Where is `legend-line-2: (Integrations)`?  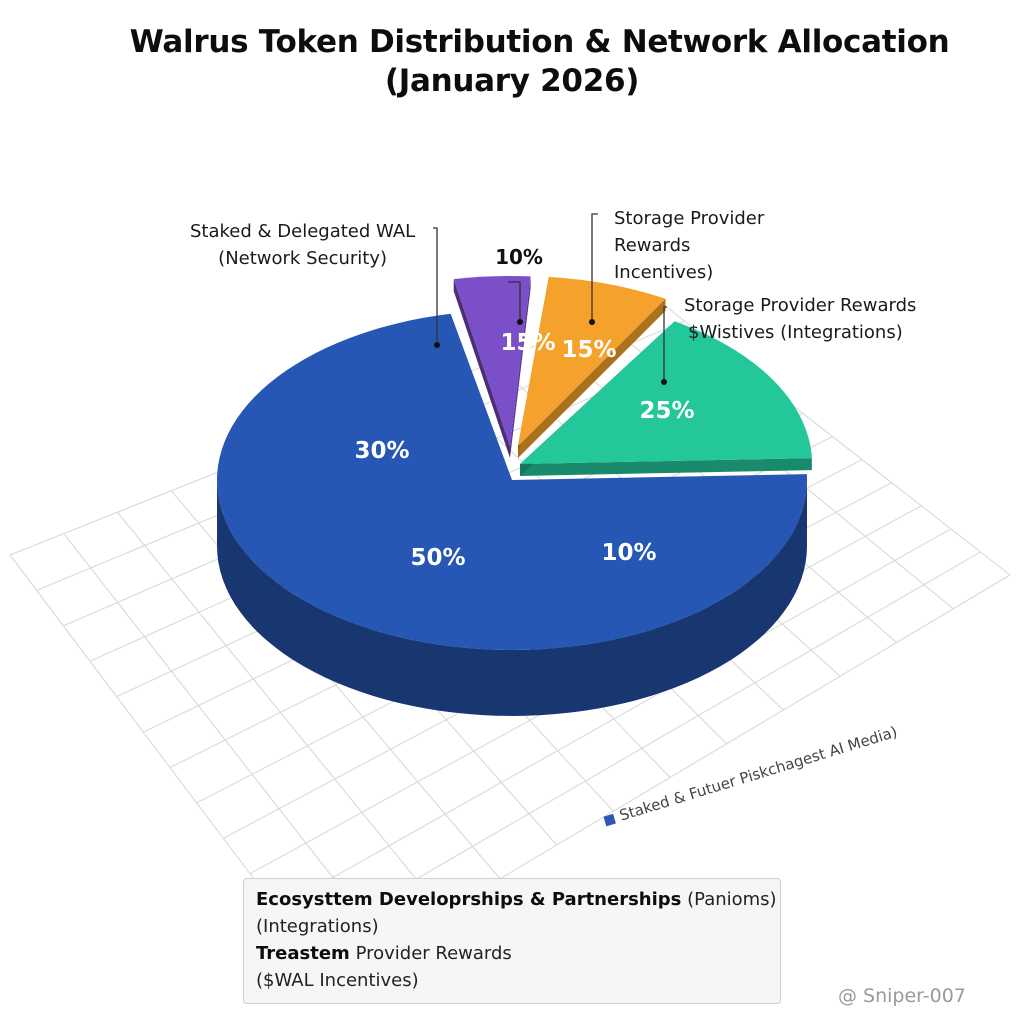 legend-line-2: (Integrations) is located at coordinates (317, 926).